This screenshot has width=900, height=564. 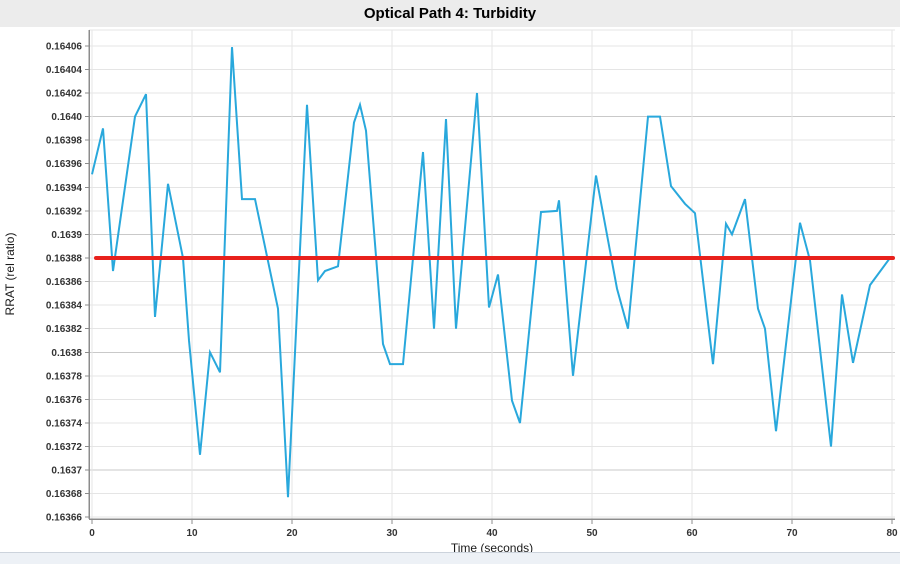 What do you see at coordinates (64, 282) in the screenshot?
I see `y-tick-label: 0.16386` at bounding box center [64, 282].